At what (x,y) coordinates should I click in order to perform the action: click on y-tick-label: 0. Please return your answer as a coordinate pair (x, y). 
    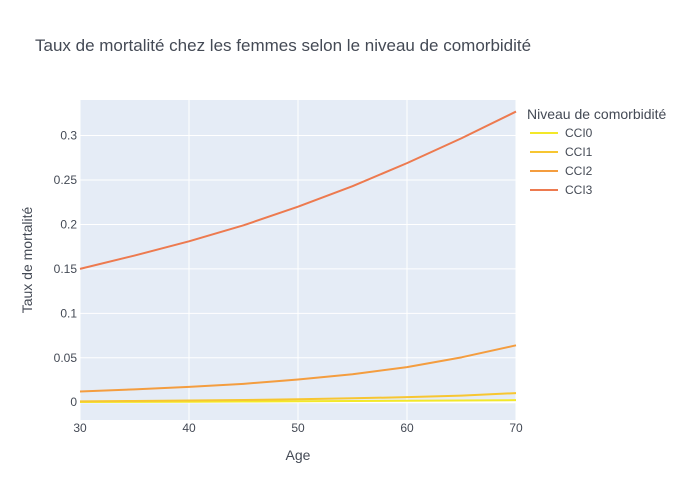
    Looking at the image, I should click on (73, 402).